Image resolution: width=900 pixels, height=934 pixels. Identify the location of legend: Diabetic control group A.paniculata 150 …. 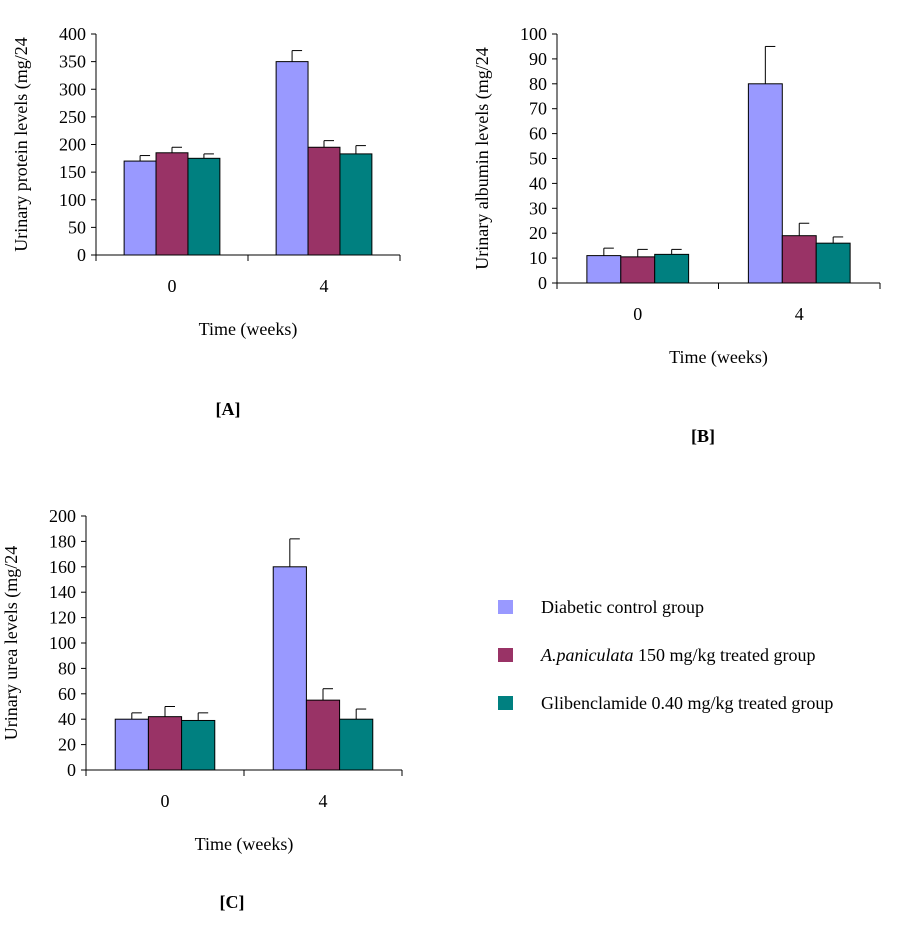
(666, 669).